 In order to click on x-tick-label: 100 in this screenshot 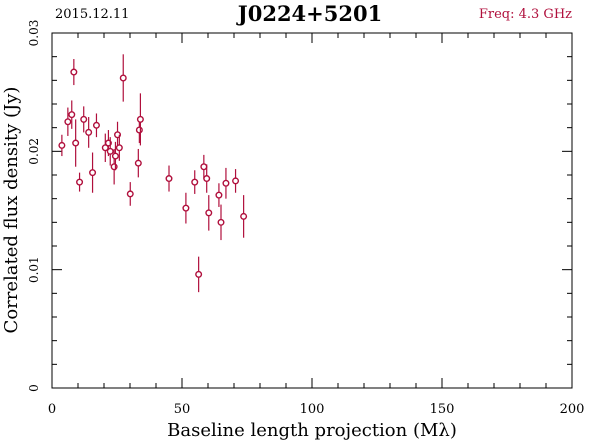, I will do `click(312, 409)`.